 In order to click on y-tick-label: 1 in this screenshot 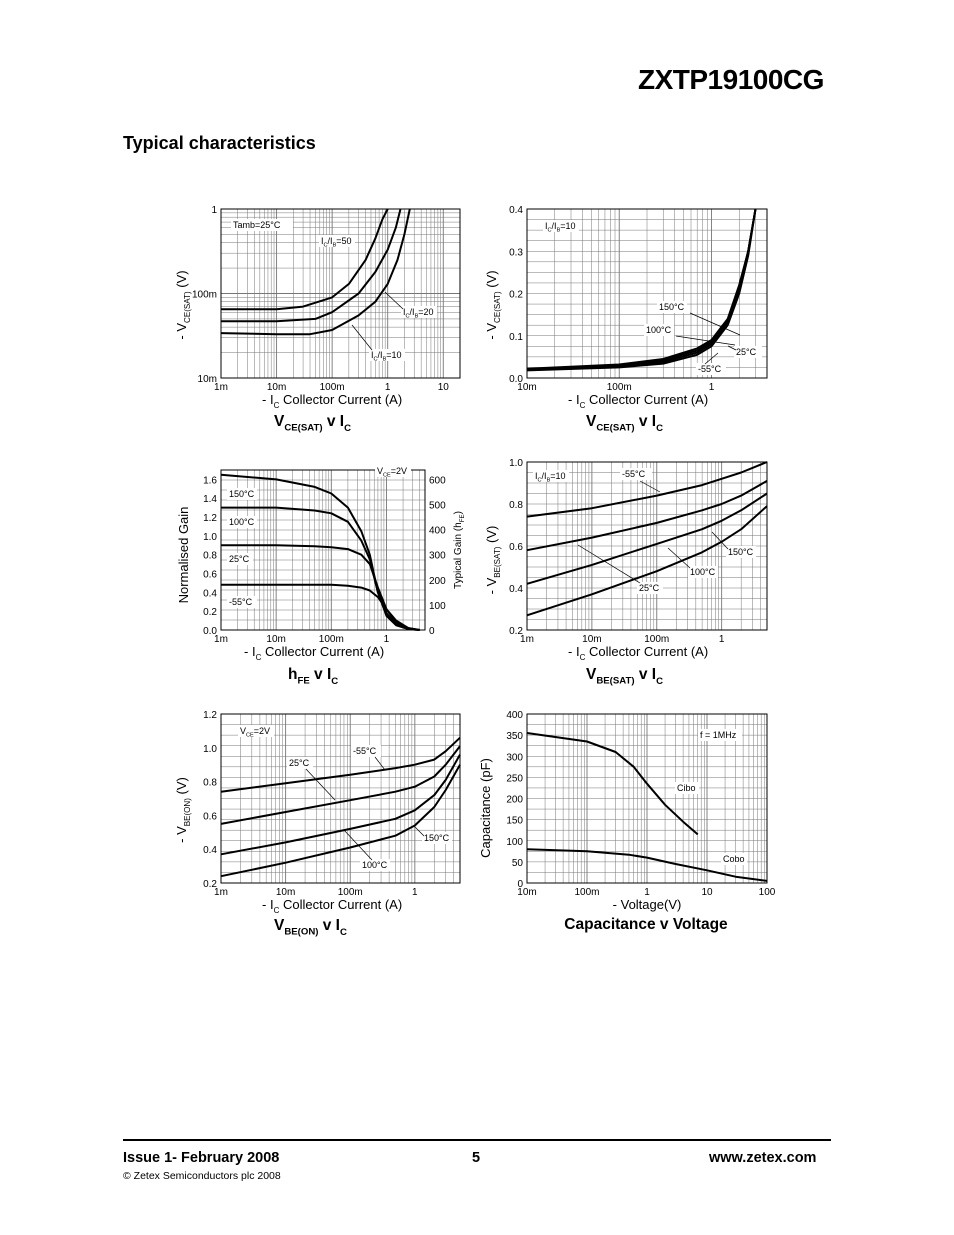, I will do `click(214, 210)`.